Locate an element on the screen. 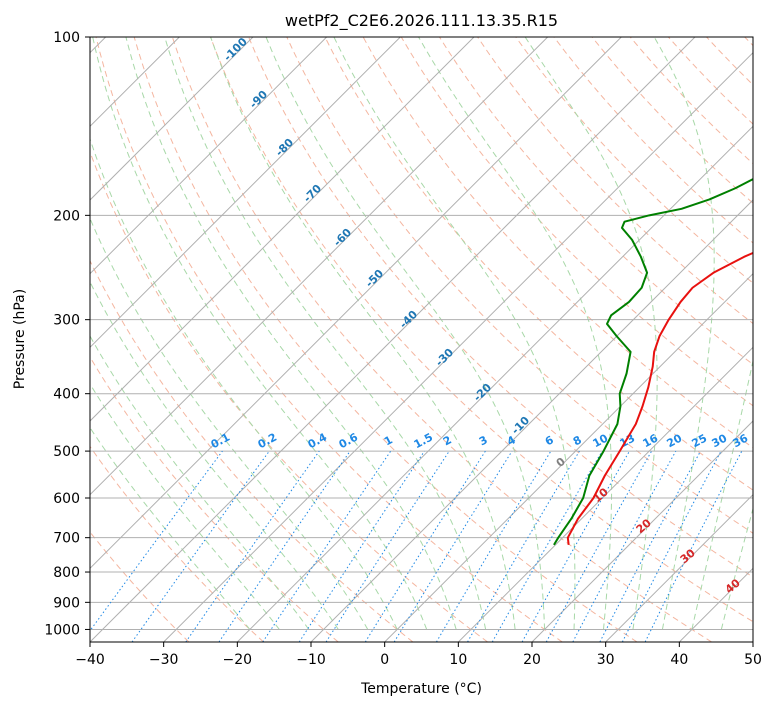 This screenshot has height=708, width=775. chart-title: wetPf2_C2E6.2026.111.13.35.R15 is located at coordinates (421, 21).